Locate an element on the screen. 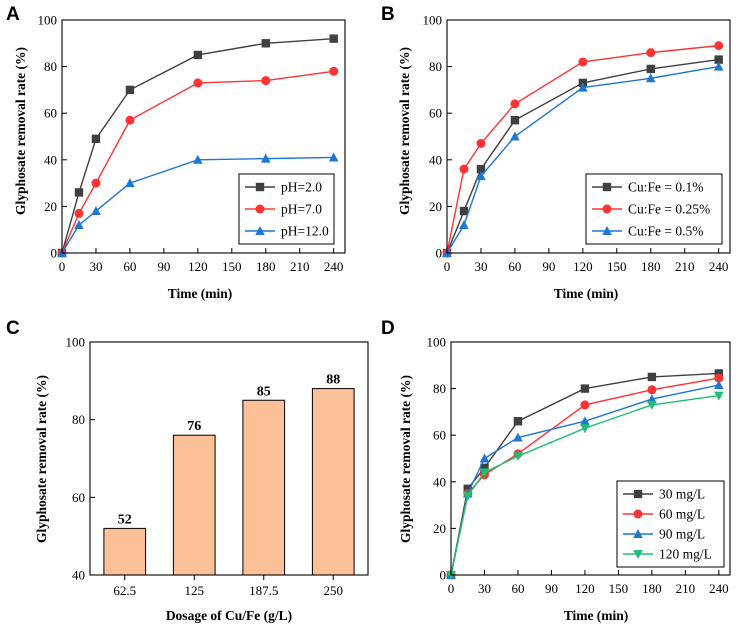 The width and height of the screenshot is (740, 625). x-tick-label: 62.5 is located at coordinates (124, 590).